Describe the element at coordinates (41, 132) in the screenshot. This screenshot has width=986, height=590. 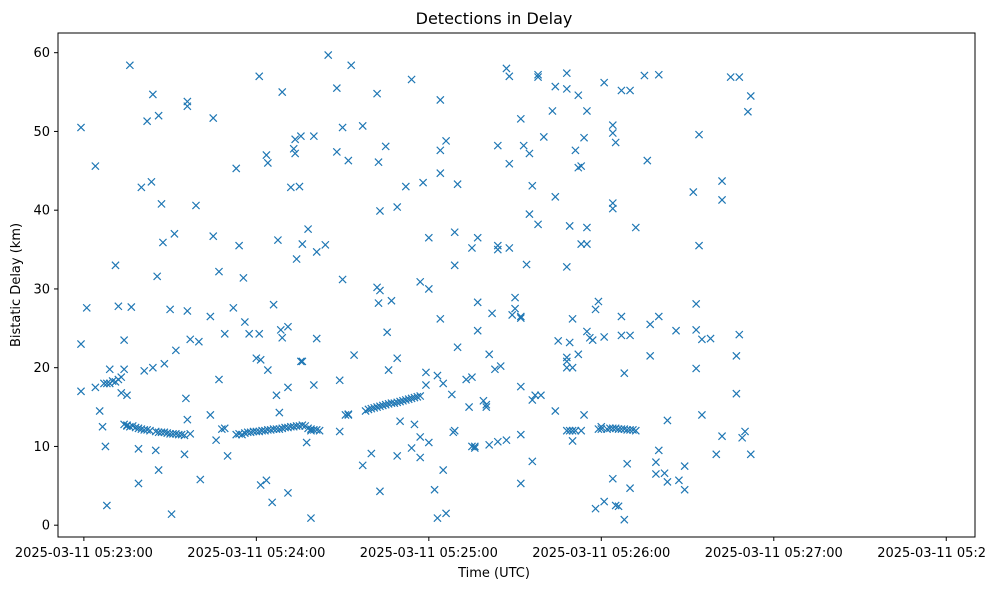
I see `y-tick-label: 50` at that location.